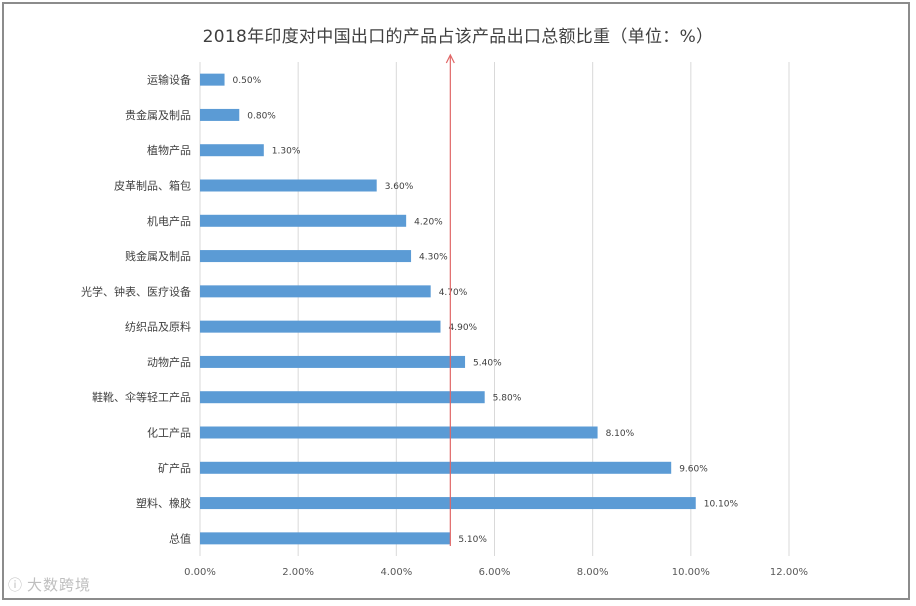 This screenshot has height=606, width=916. I want to click on x-tick-label: 8.00%, so click(593, 572).